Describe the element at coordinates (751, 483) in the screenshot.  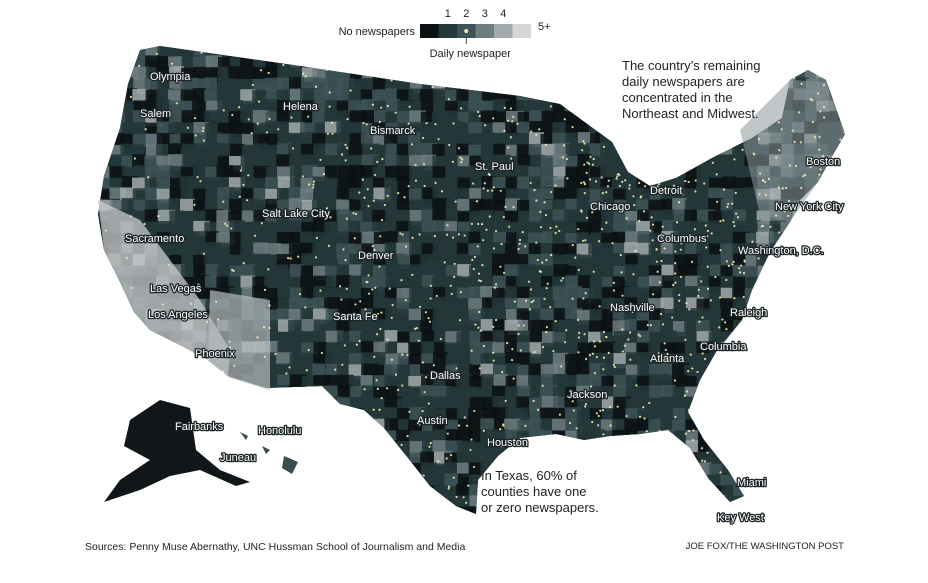
I see `city-label: Miami` at that location.